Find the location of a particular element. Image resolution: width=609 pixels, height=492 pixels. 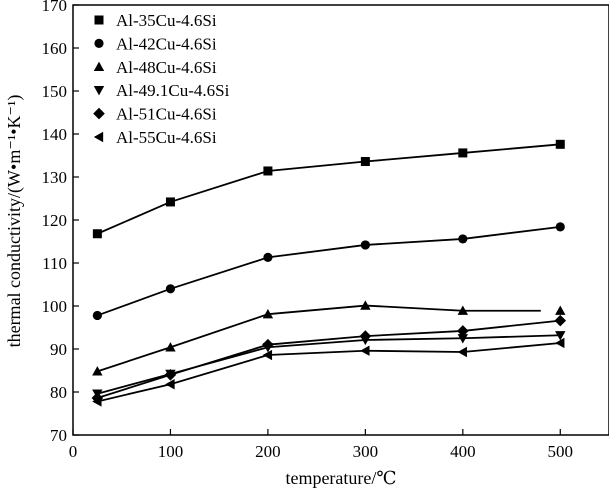

legend-label: Al-51Cu-4.6Si is located at coordinates (166, 114).